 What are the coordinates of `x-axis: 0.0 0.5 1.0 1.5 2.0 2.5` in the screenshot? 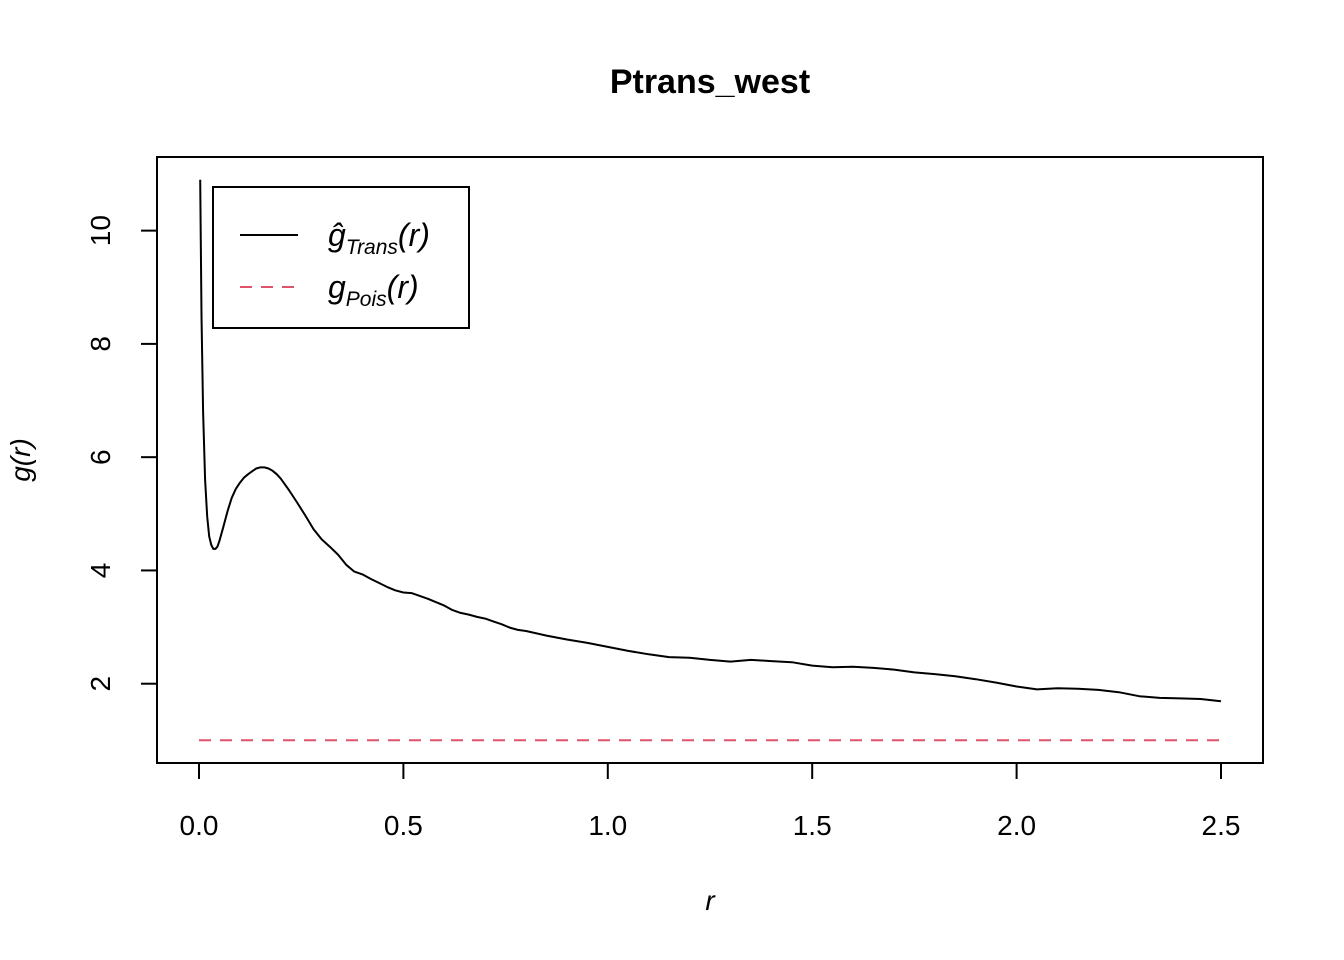 It's located at (710, 801).